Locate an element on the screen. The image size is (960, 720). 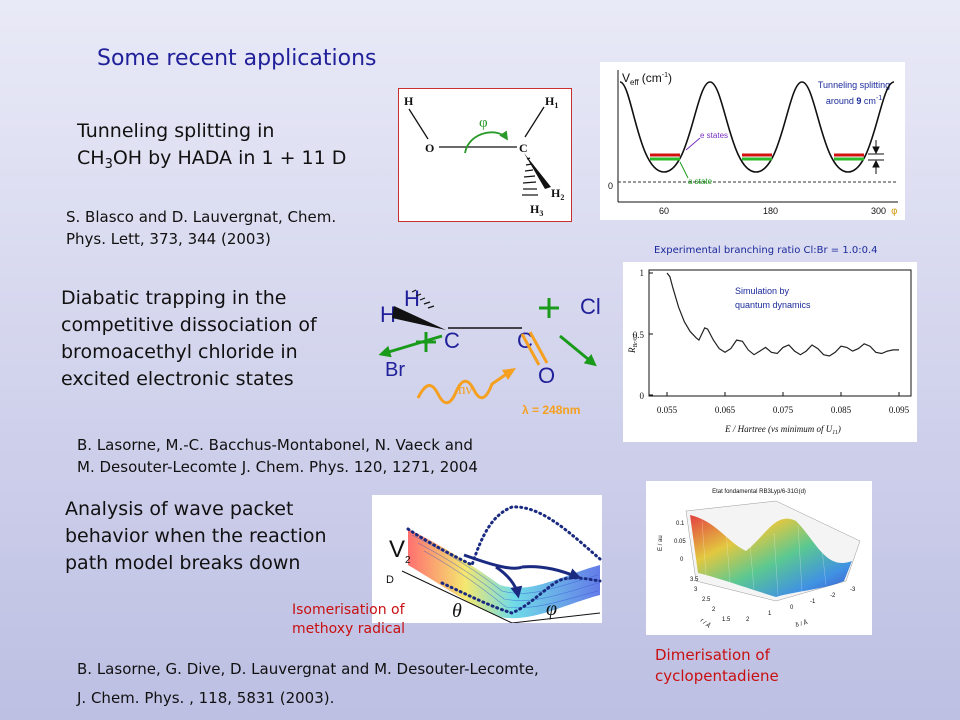
svg-text: H2 is located at coordinates (557, 194).